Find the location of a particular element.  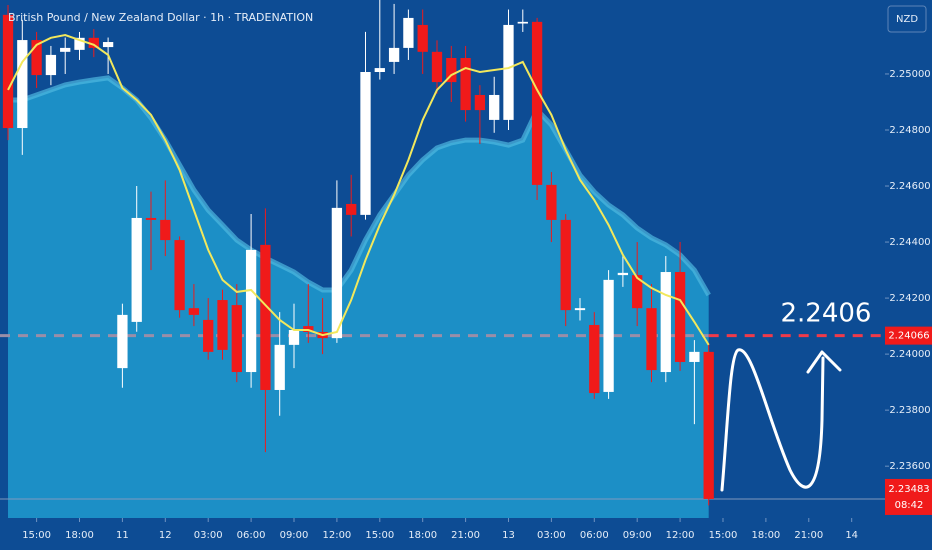

level-label-box is located at coordinates (908, 335).